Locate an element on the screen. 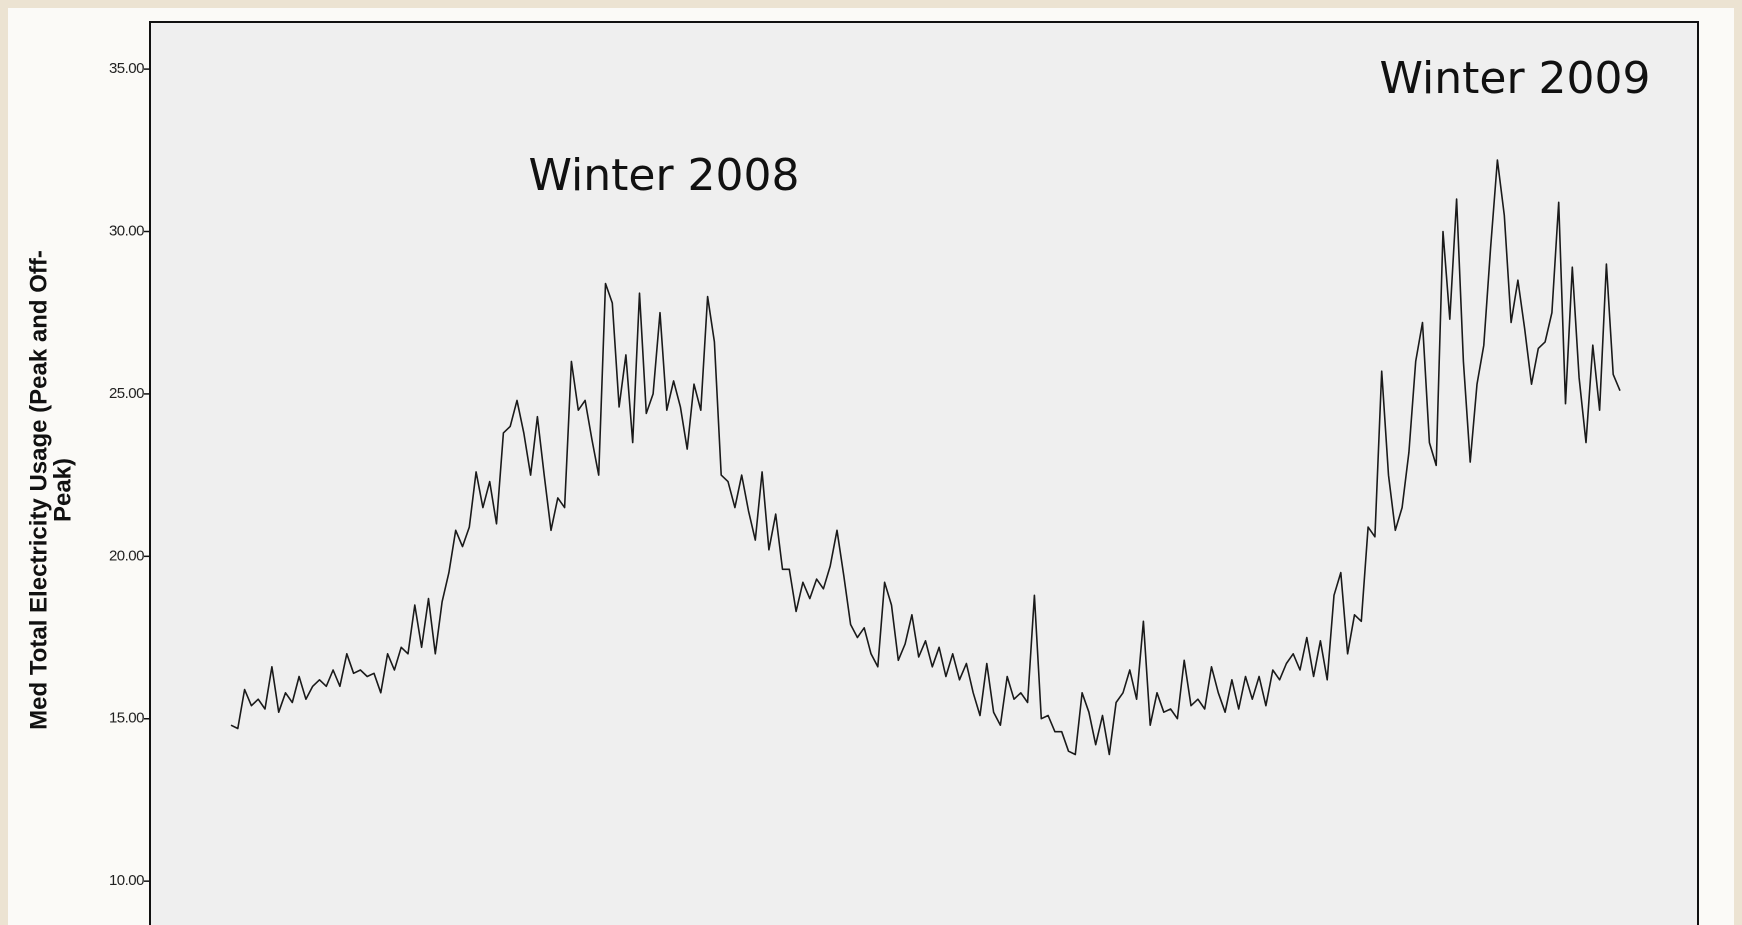 The image size is (1742, 925). y-tick-label: 20.00 is located at coordinates (126, 555).